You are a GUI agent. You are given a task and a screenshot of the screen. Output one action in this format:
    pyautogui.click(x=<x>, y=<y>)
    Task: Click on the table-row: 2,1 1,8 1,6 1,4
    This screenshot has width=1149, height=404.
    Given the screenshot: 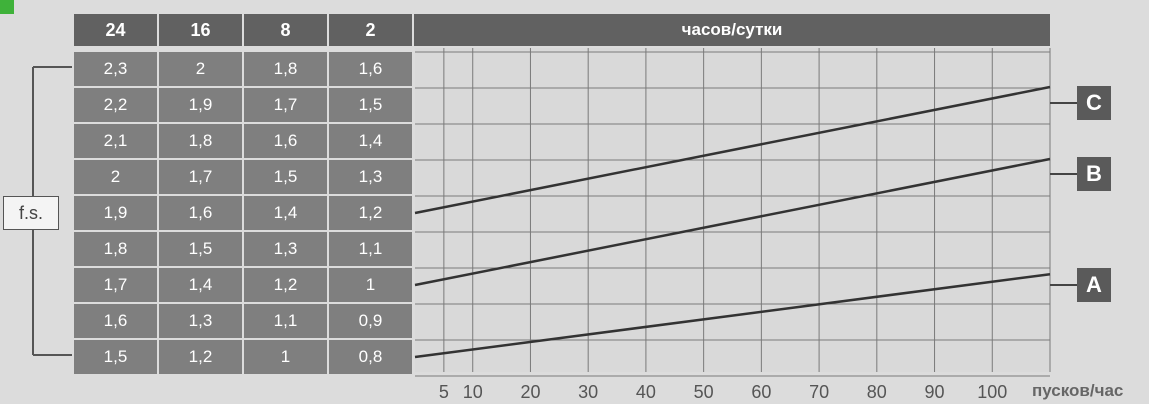 What is the action you would take?
    pyautogui.click(x=244, y=141)
    